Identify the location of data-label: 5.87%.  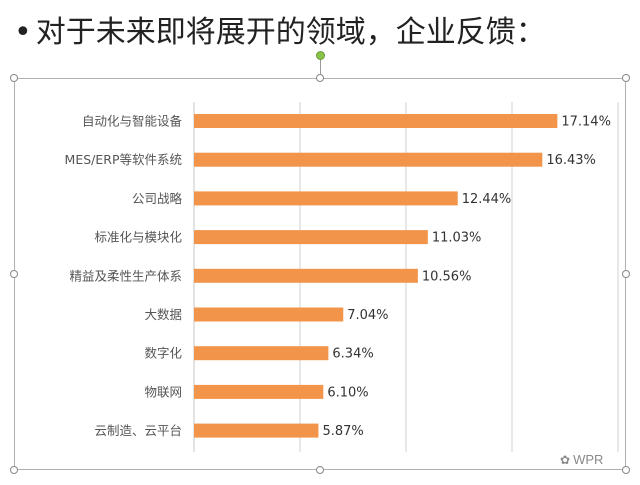
(342, 431).